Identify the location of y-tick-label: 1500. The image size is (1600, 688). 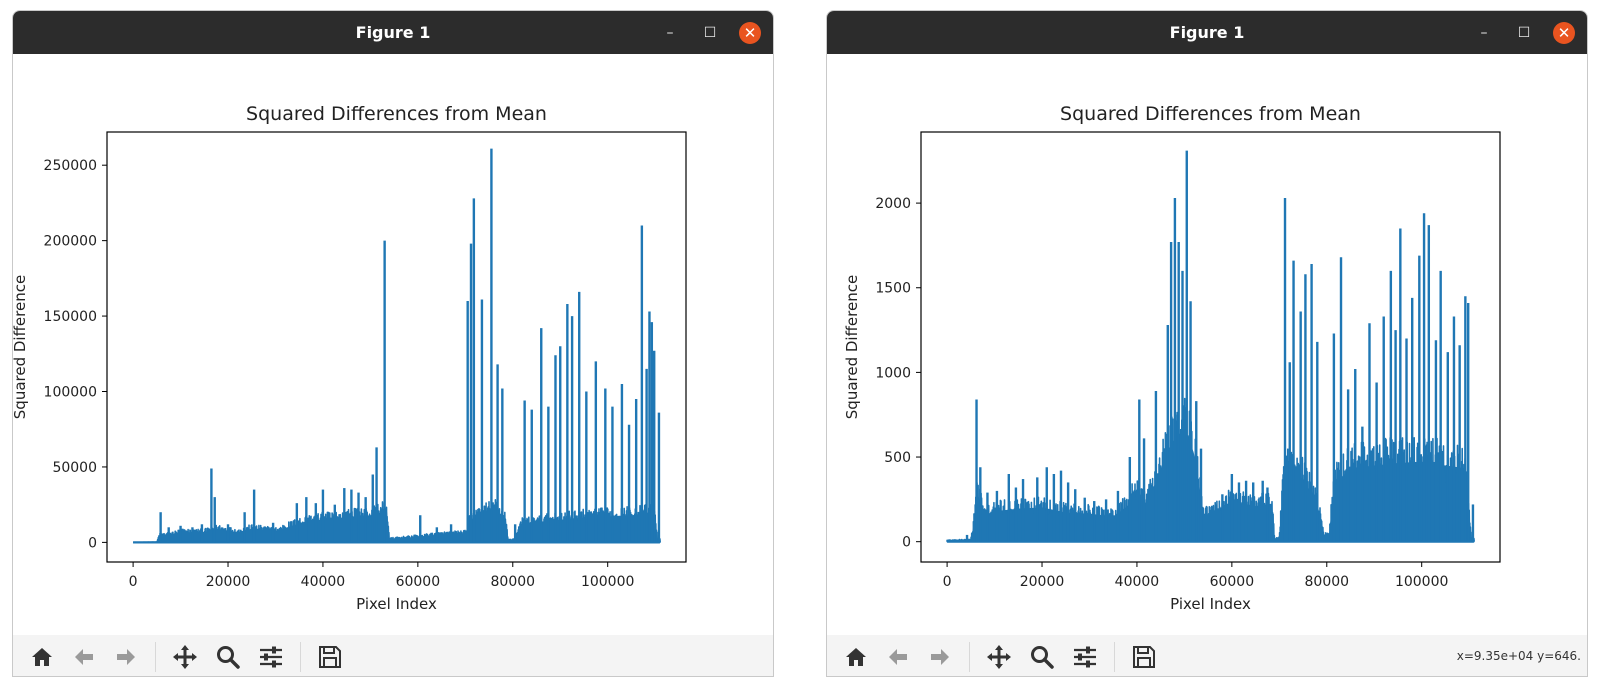
(893, 289).